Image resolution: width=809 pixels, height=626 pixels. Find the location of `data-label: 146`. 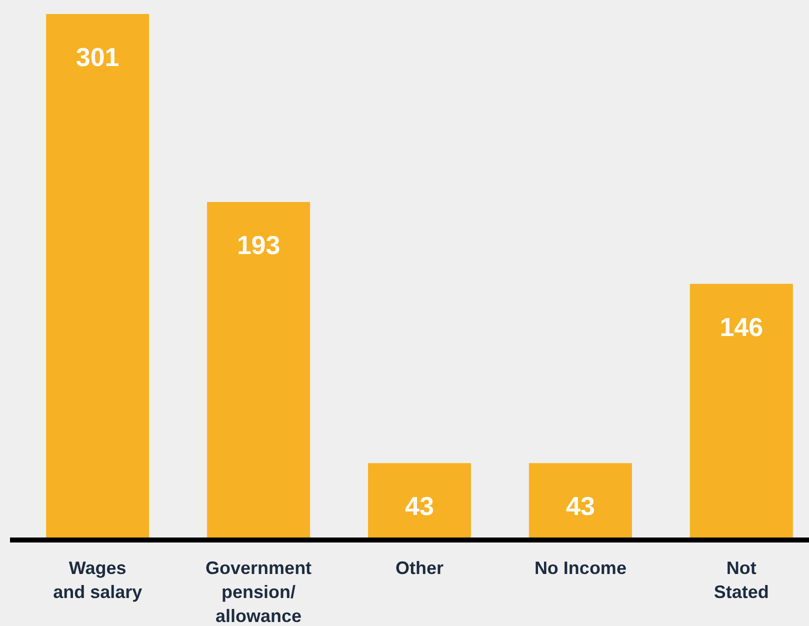

data-label: 146 is located at coordinates (742, 327).